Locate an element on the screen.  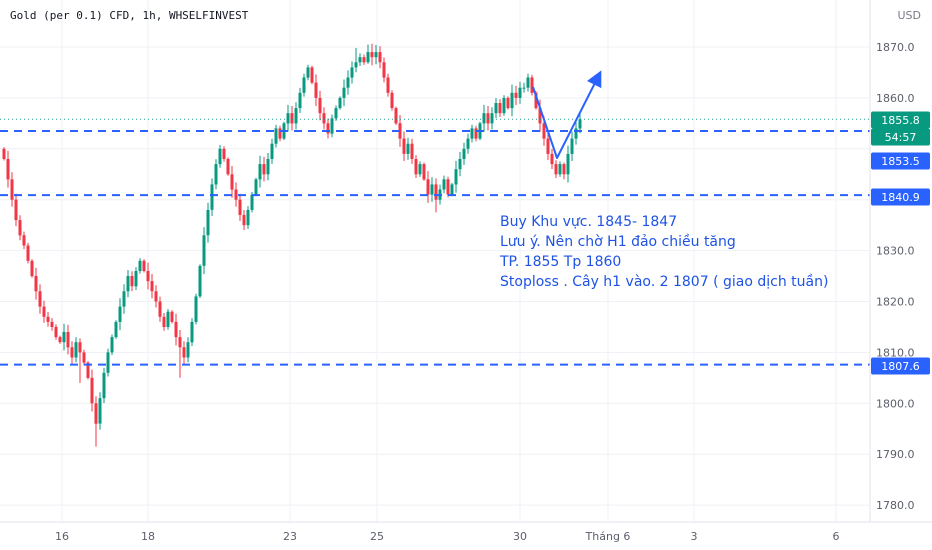
y-axis-label: 1810.0 is located at coordinates (895, 352).